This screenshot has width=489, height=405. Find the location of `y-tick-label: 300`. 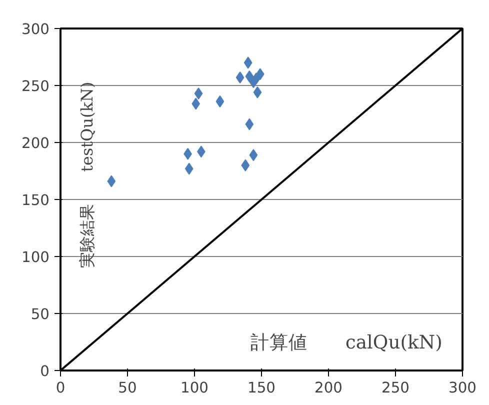

y-tick-label: 300 is located at coordinates (36, 29).